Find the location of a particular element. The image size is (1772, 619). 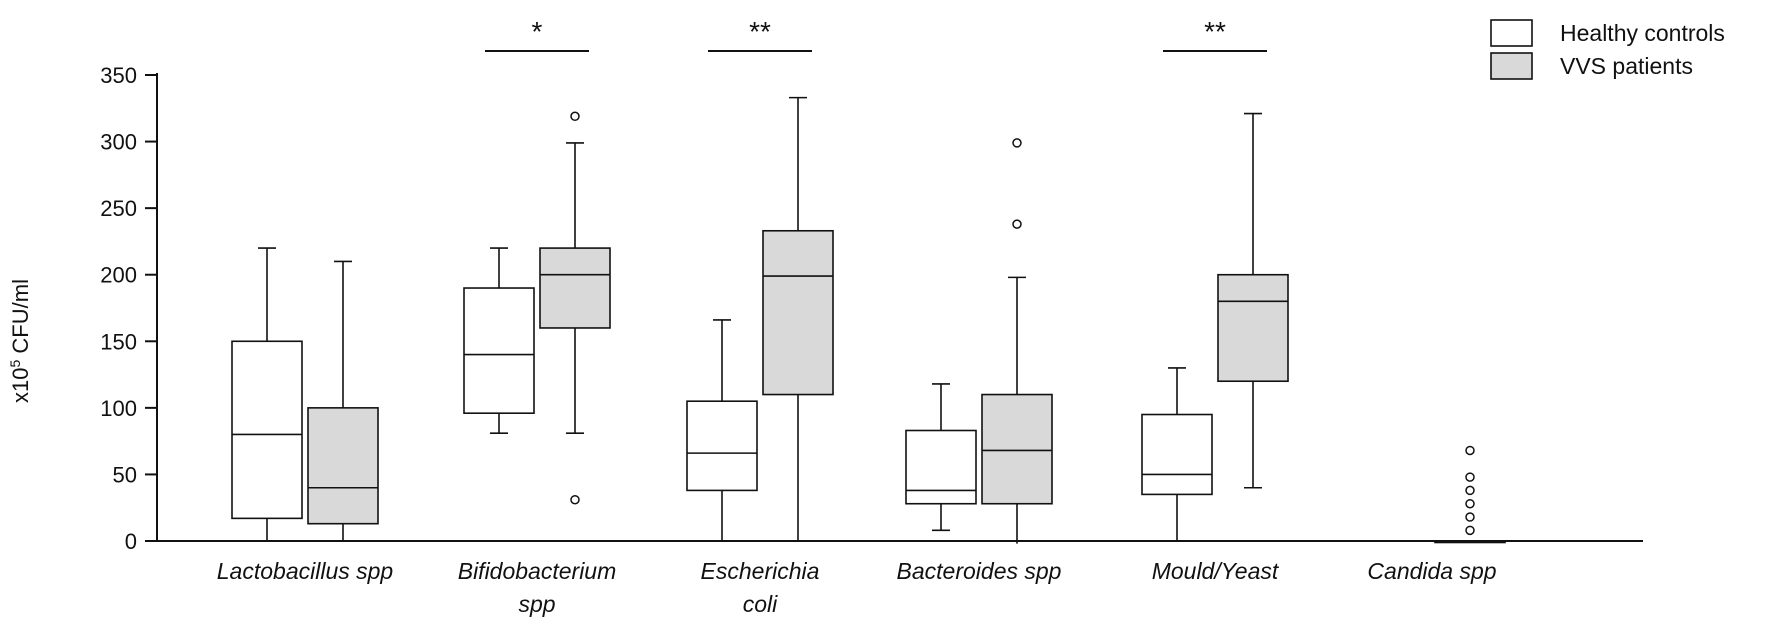

y-axis: 0 50 100 150 200 250 300 350 is located at coordinates (129, 308).